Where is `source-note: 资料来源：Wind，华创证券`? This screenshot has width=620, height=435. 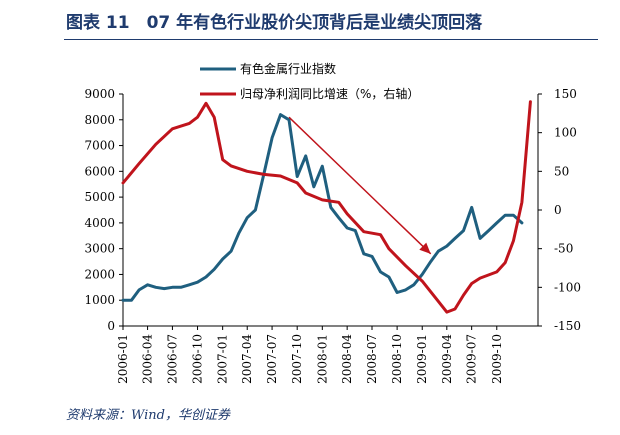 source-note: 资料来源：Wind，华创证券 is located at coordinates (148, 415).